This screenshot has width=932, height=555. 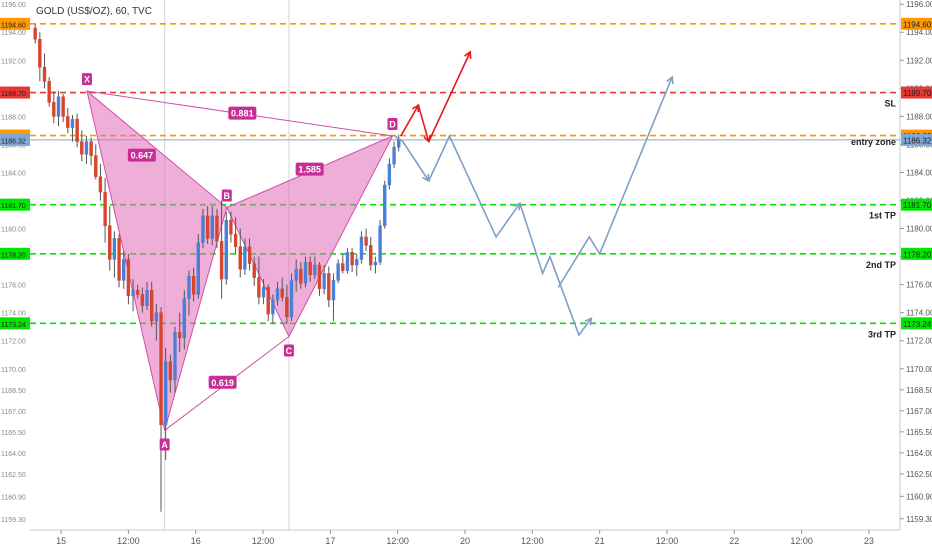 I want to click on y-tick-label: 1172.00, so click(x=919, y=341).